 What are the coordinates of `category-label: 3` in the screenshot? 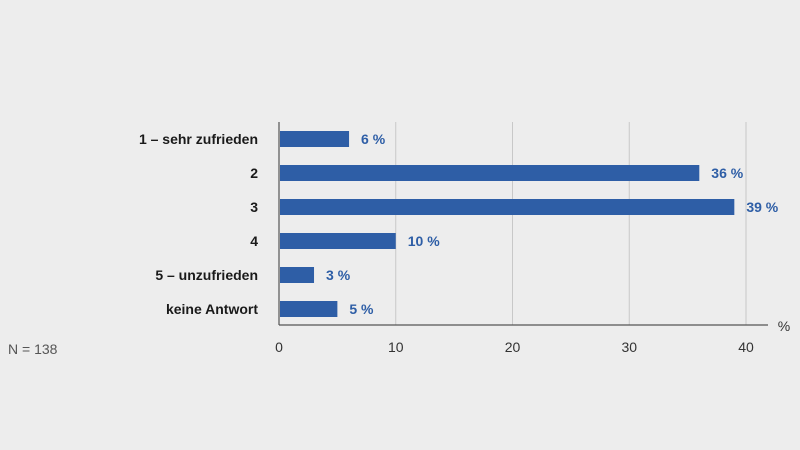 It's located at (254, 207).